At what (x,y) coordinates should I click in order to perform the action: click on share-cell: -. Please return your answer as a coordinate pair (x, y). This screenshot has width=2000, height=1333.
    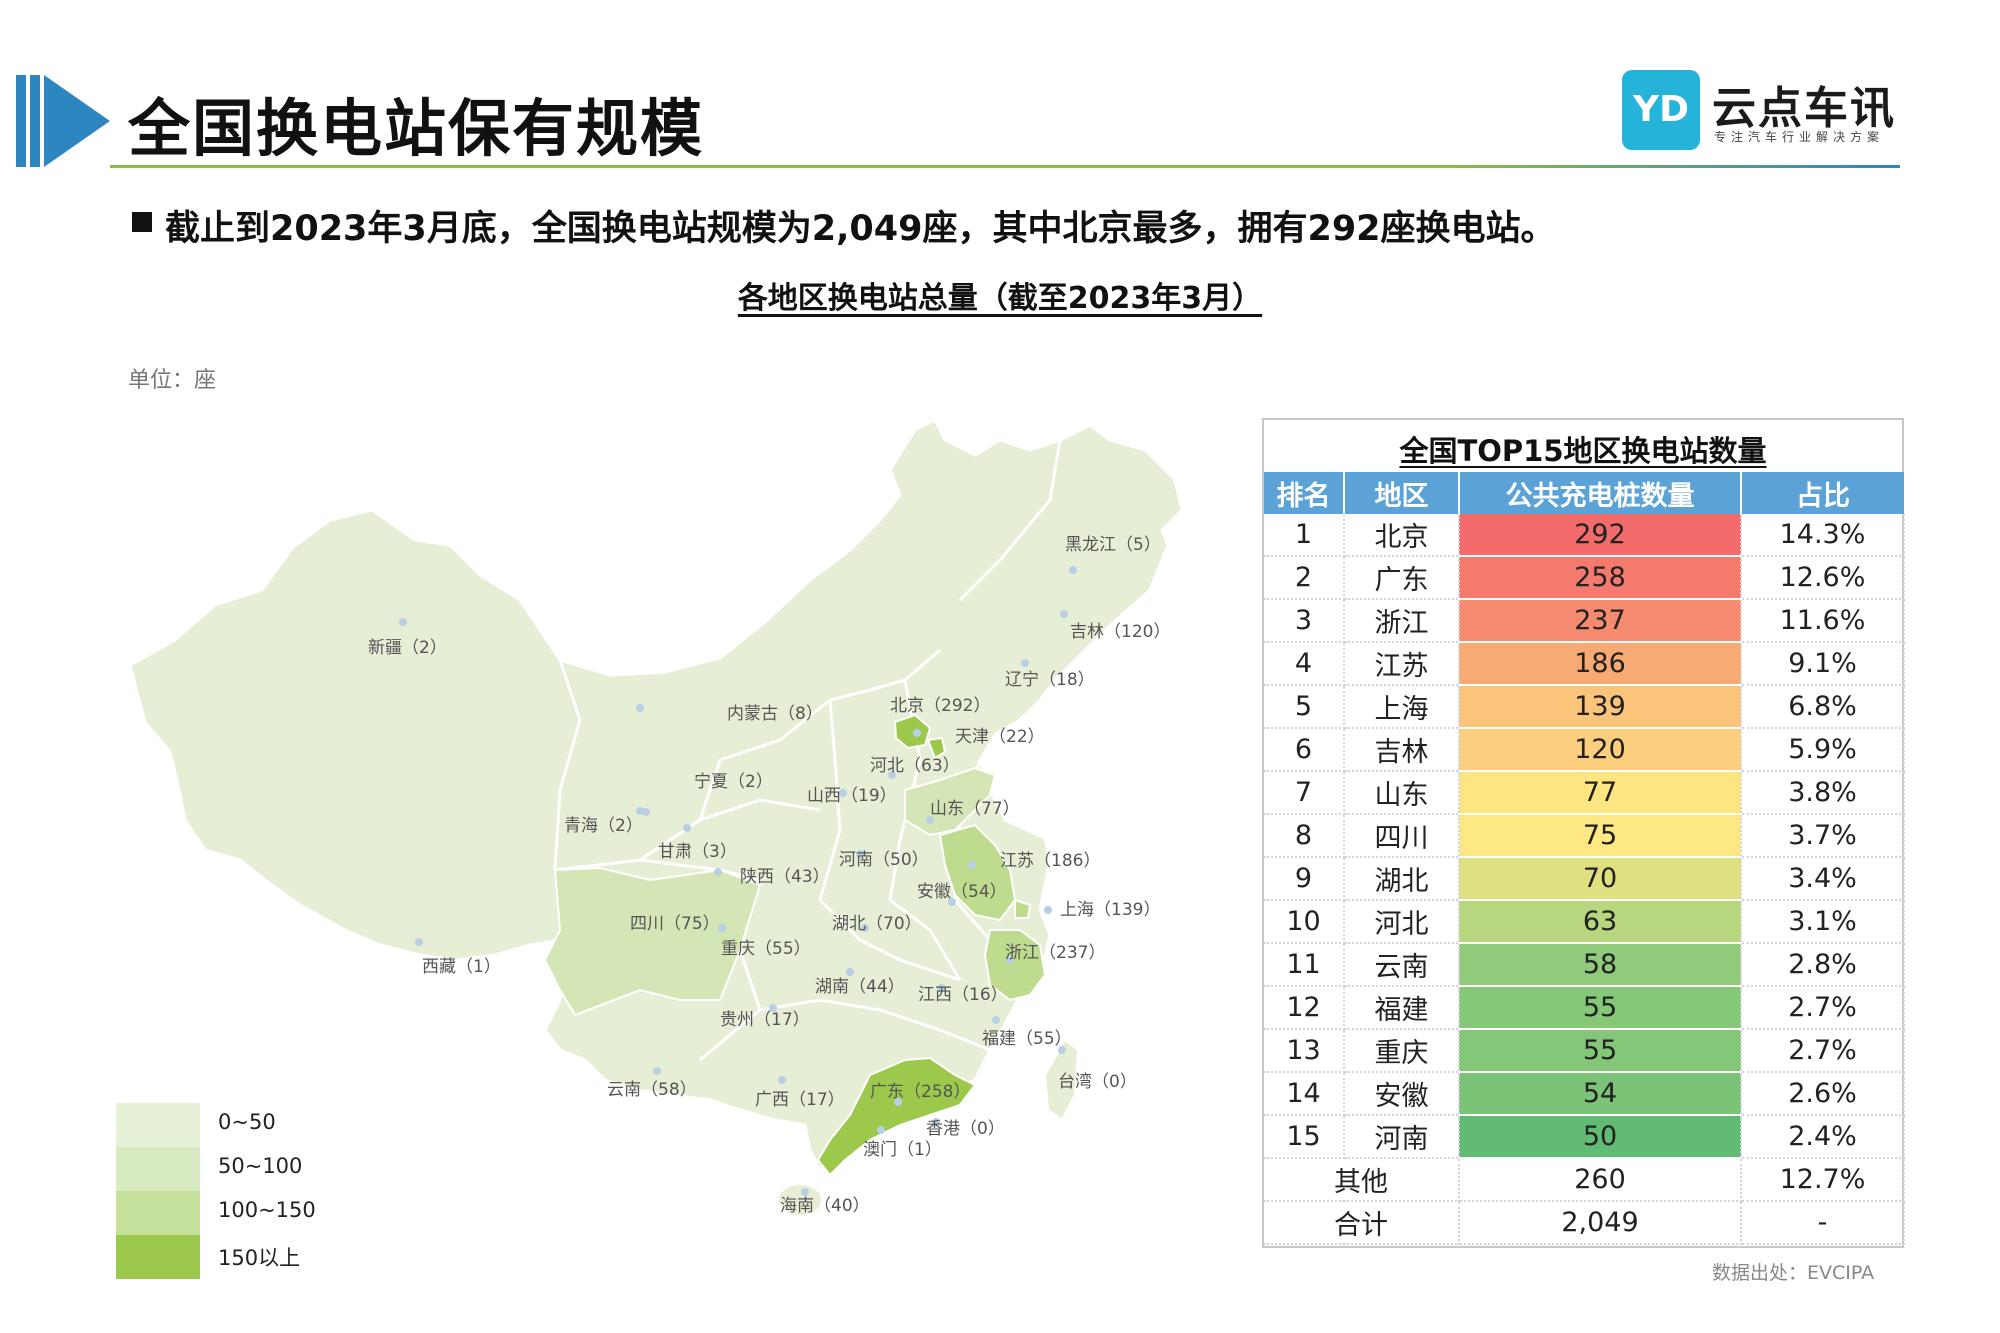
    Looking at the image, I should click on (1823, 1223).